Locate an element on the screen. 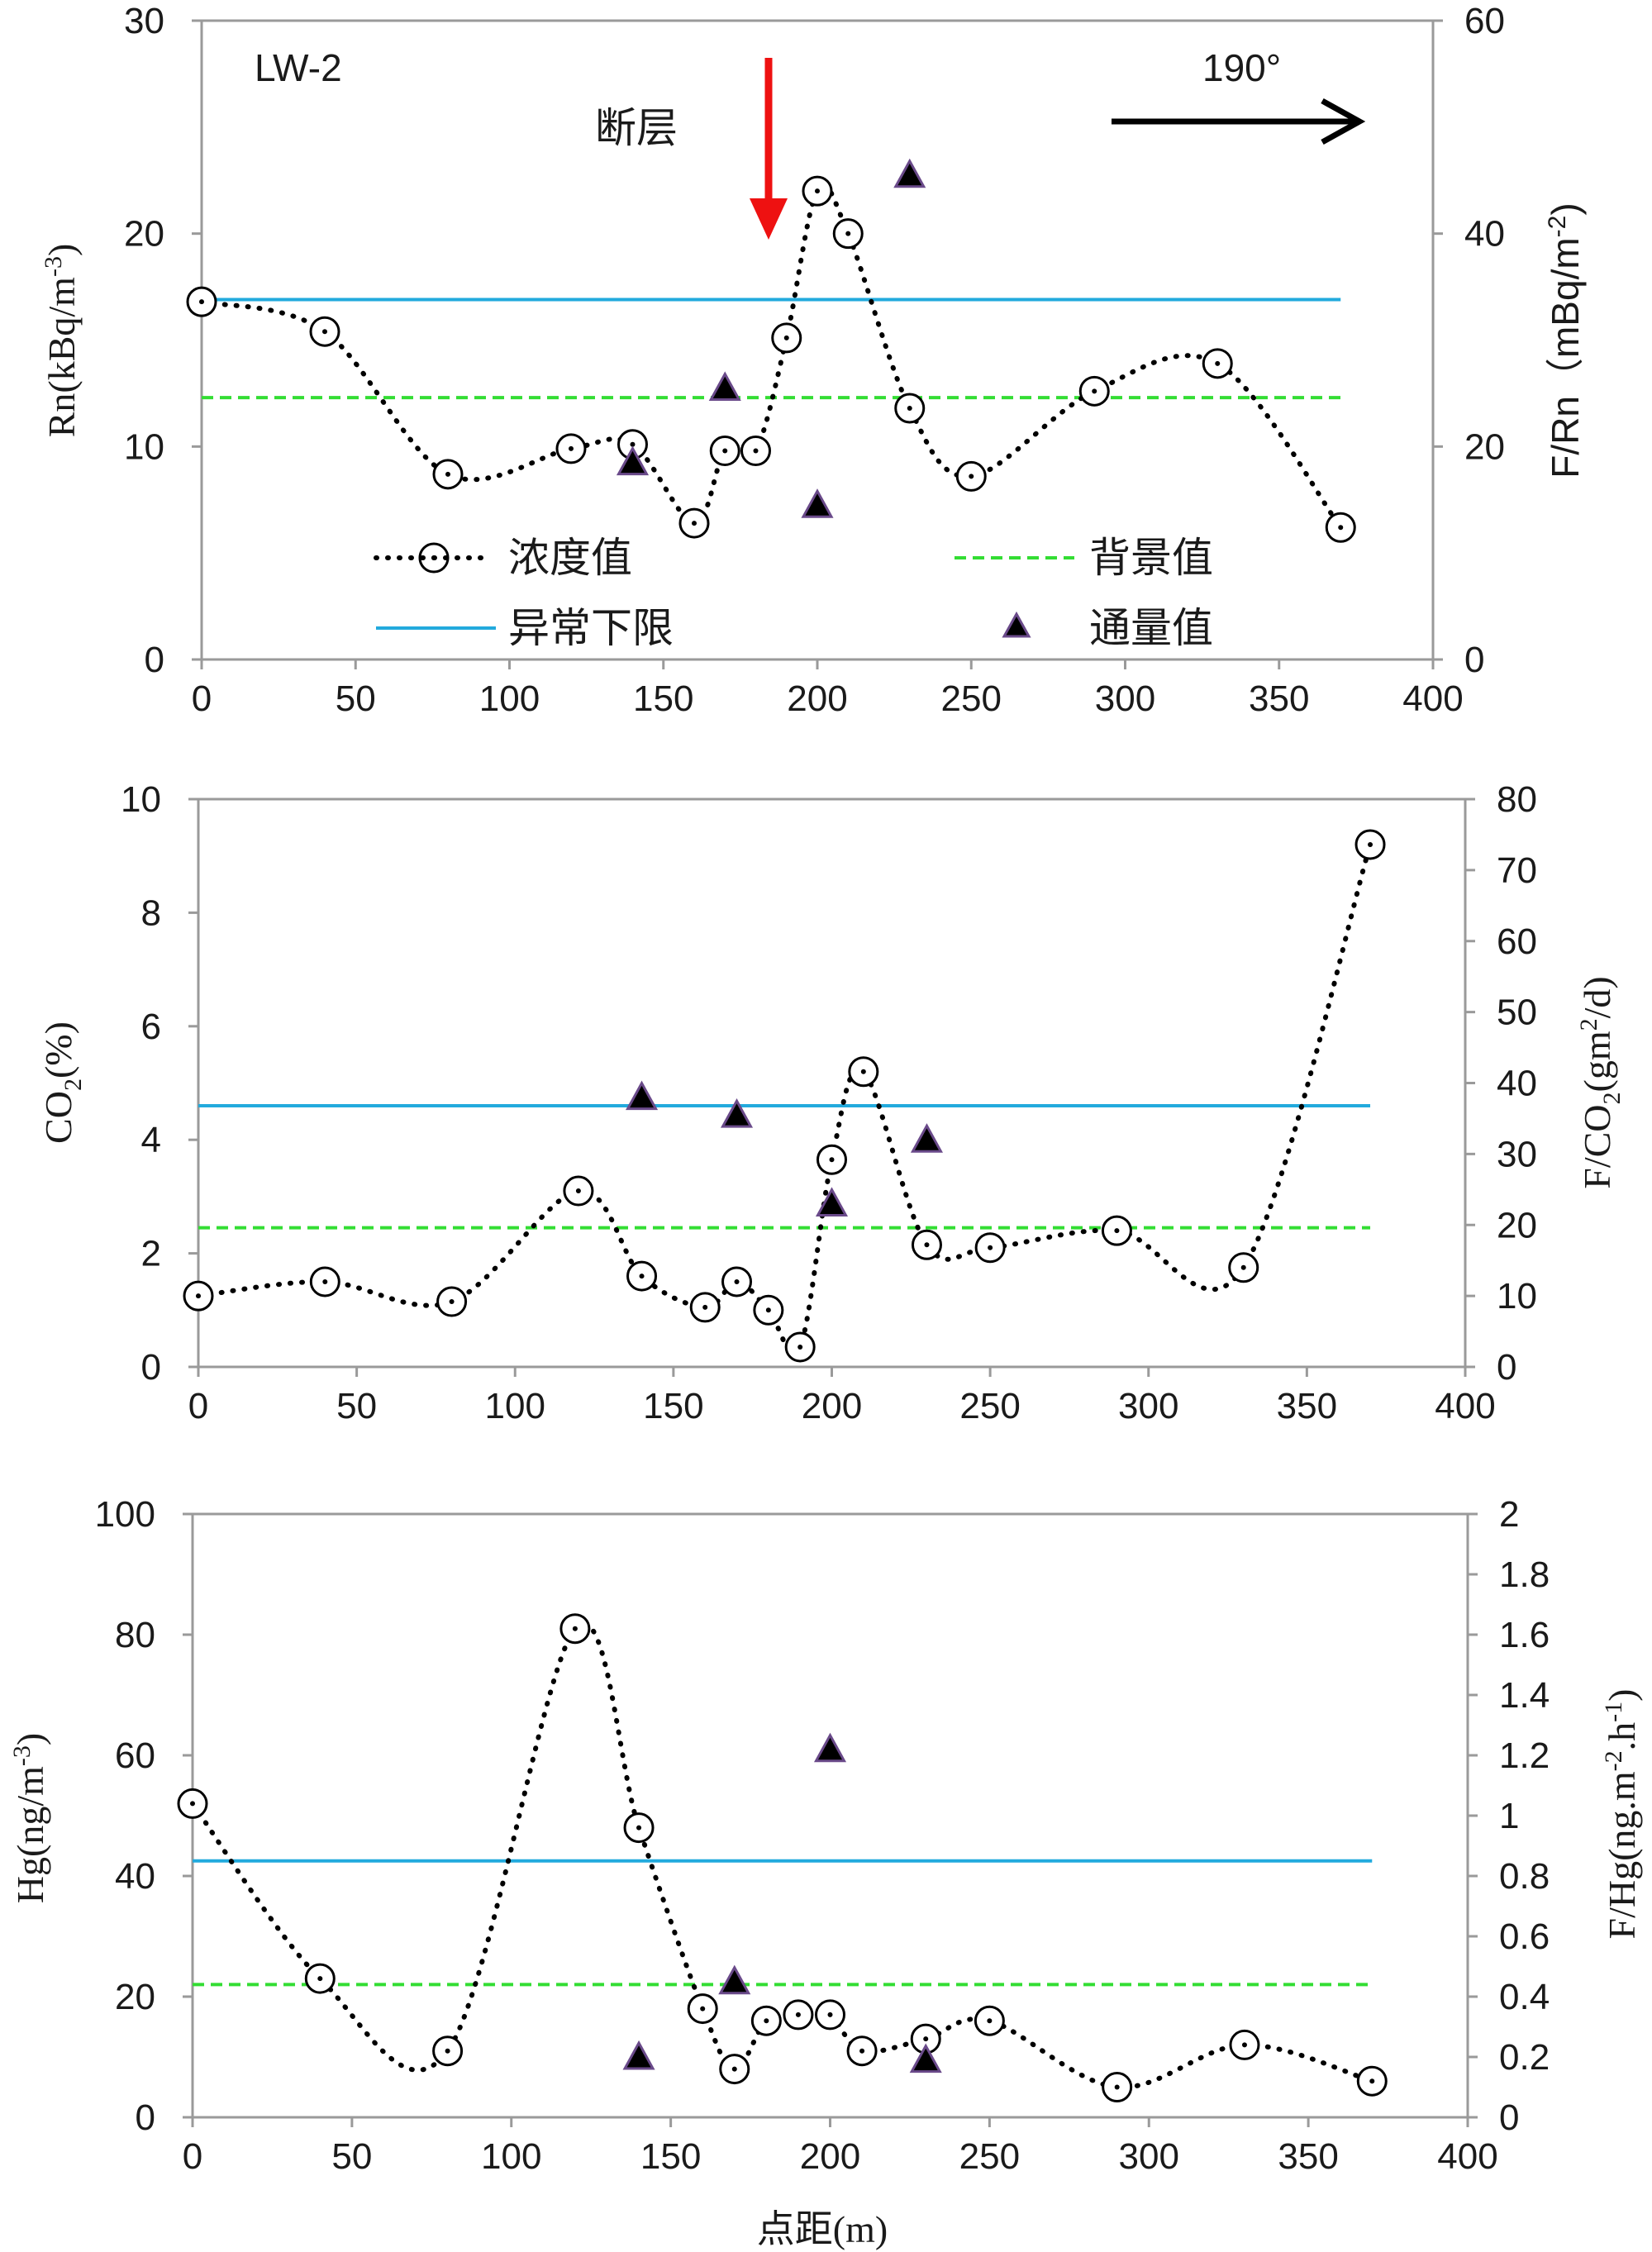 This screenshot has width=1652, height=2252. x-tick-label: 300 is located at coordinates (1149, 2156).